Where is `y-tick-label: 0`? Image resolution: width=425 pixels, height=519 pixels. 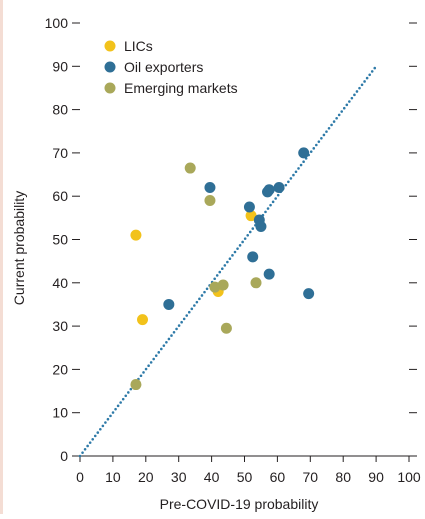
y-tick-label: 0 is located at coordinates (64, 456).